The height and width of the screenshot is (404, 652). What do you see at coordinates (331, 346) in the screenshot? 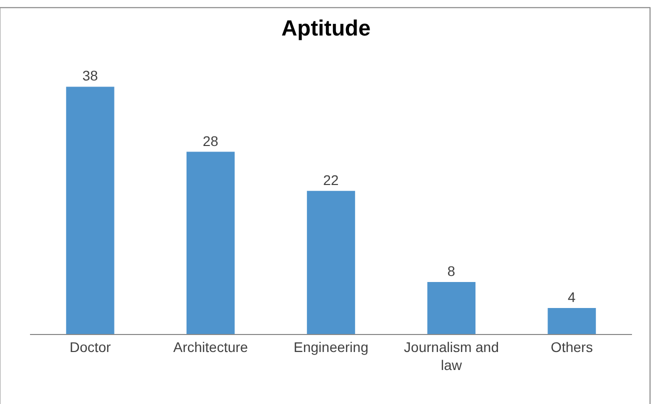
I see `x-tick-label: Engineering` at bounding box center [331, 346].